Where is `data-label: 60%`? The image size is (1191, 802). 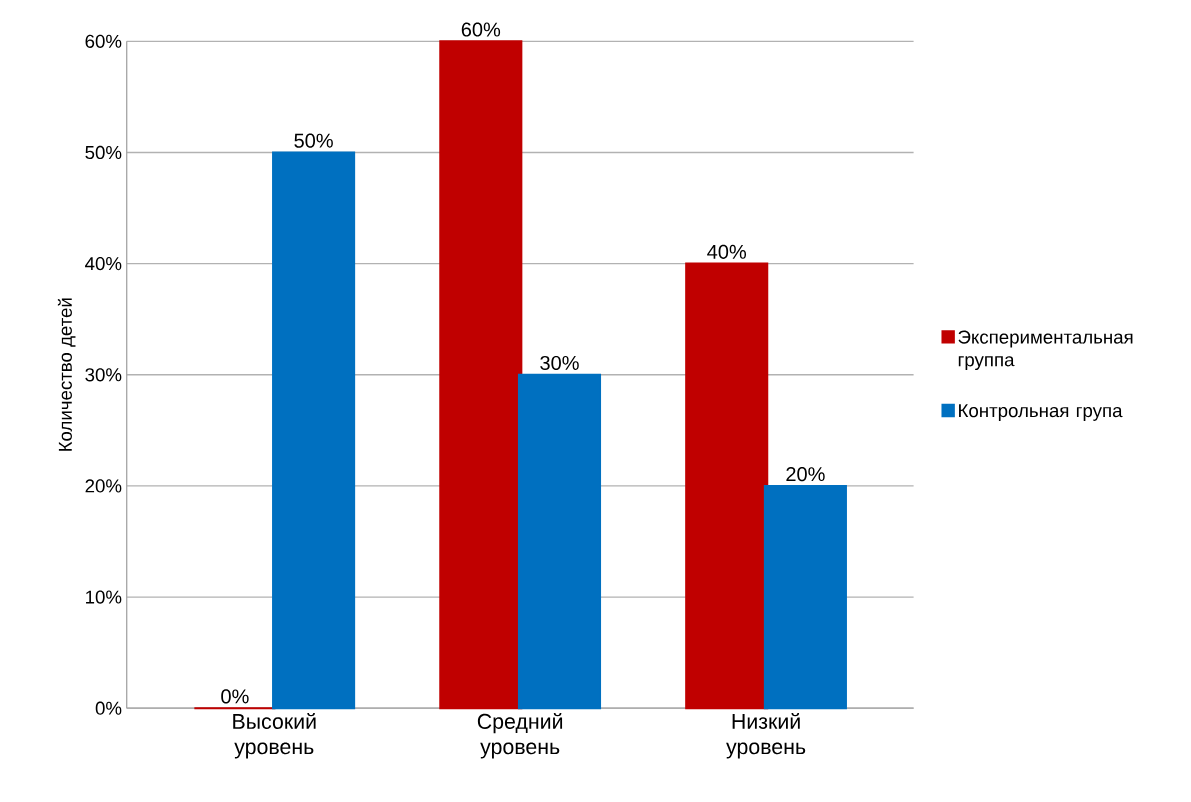
data-label: 60% is located at coordinates (481, 29).